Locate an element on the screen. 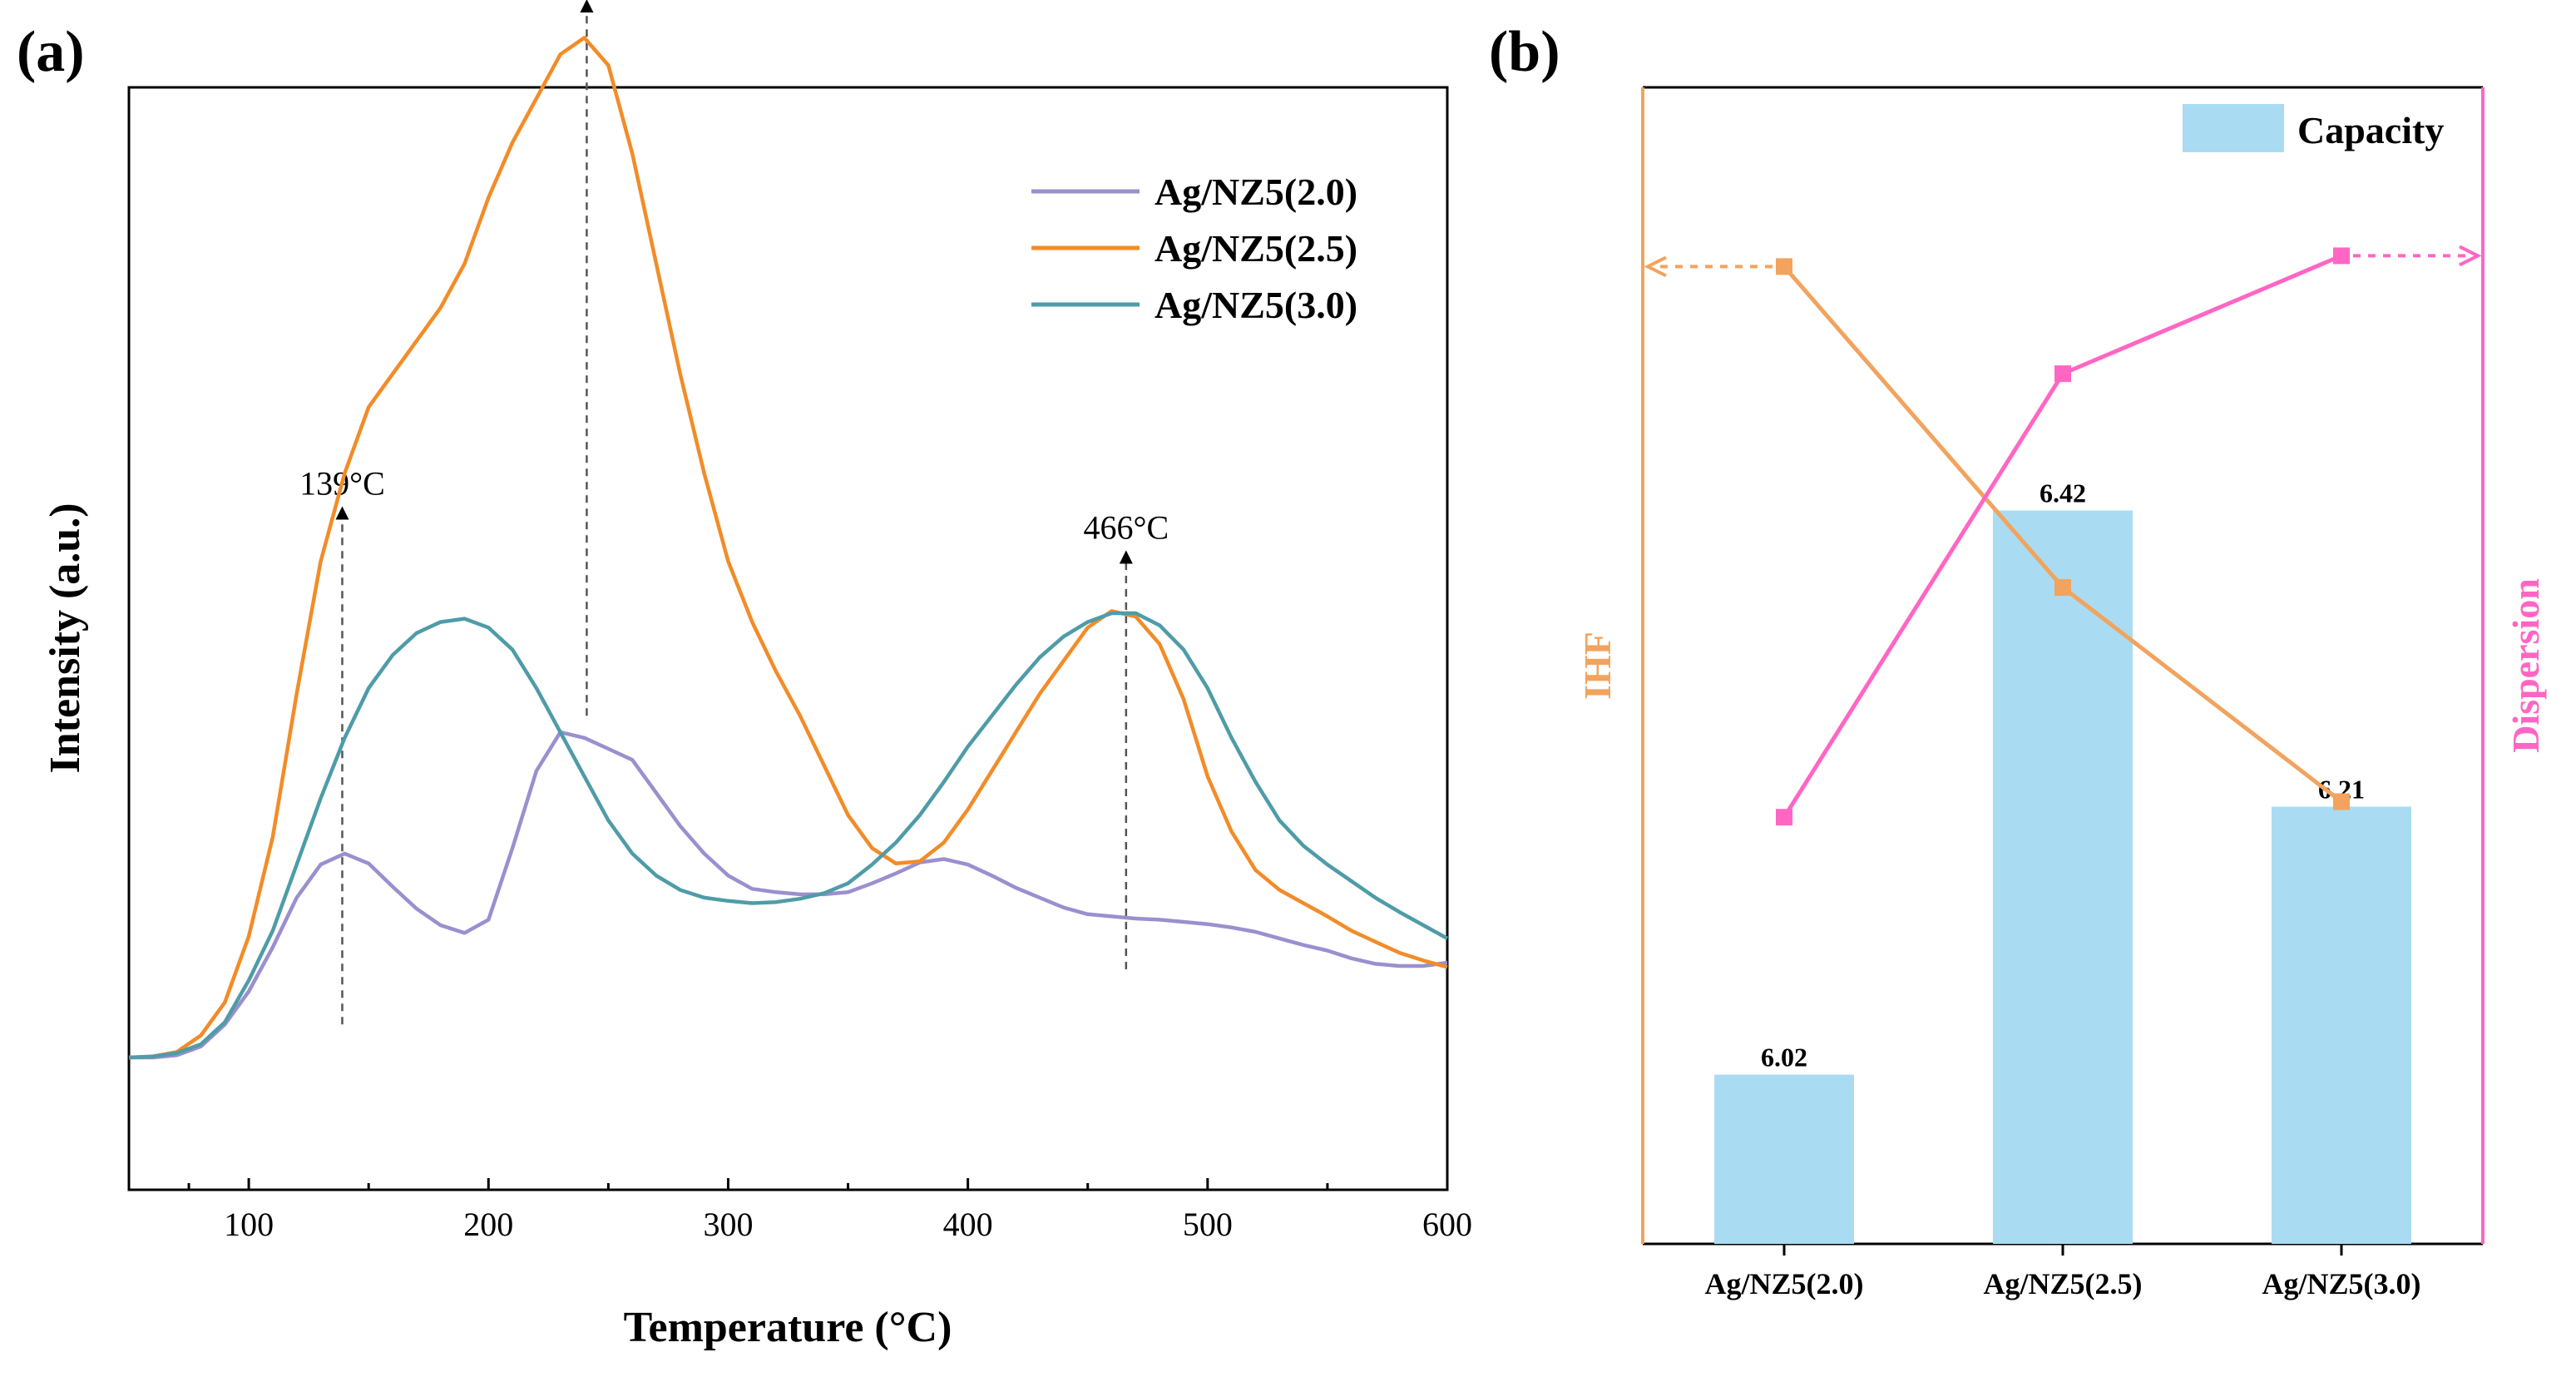 The width and height of the screenshot is (2576, 1377). category-label: Ag/NZ5(2.0) is located at coordinates (1784, 1283).